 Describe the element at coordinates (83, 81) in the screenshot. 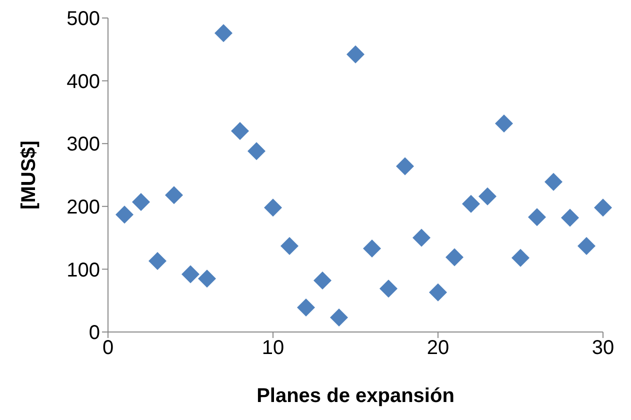

I see `y-tick-label: 400` at that location.